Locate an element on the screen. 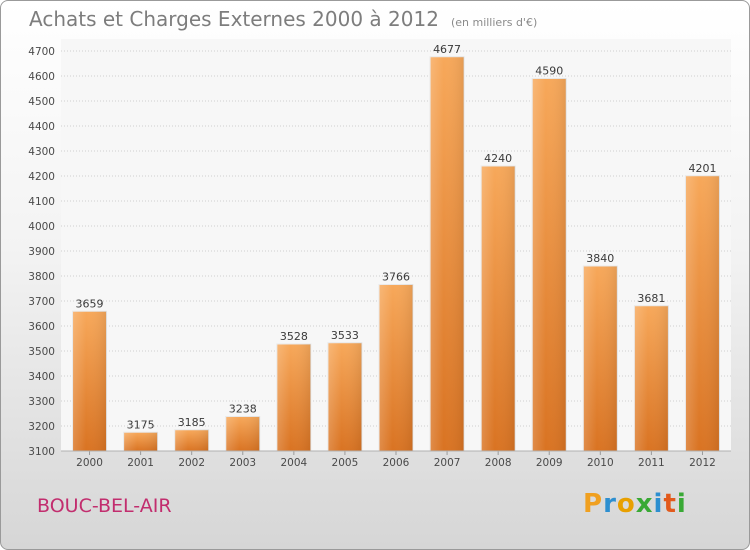 The height and width of the screenshot is (550, 750). y-tick-label: 3900 is located at coordinates (41, 252).